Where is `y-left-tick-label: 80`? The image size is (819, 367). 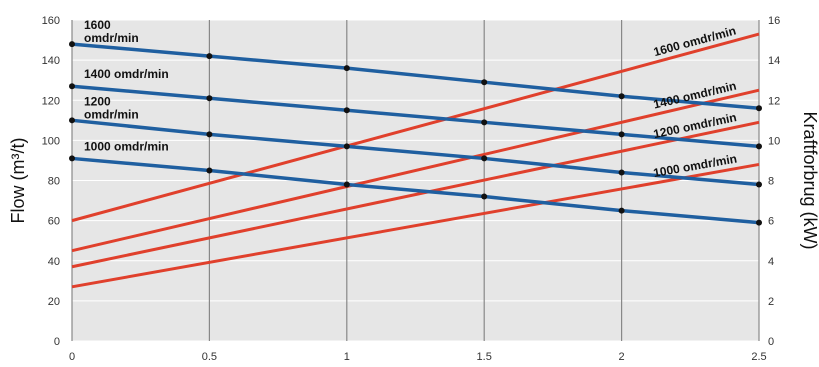 y-left-tick-label: 80 is located at coordinates (54, 182).